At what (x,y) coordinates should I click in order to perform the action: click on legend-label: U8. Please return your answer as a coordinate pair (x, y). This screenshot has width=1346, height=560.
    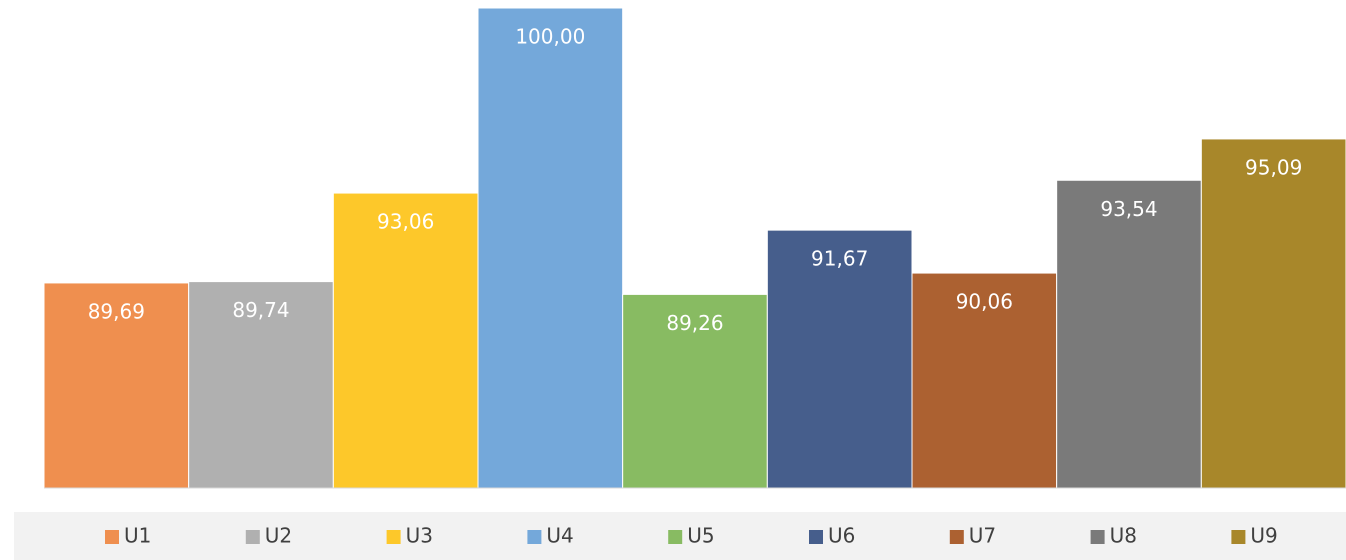
    Looking at the image, I should click on (1123, 536).